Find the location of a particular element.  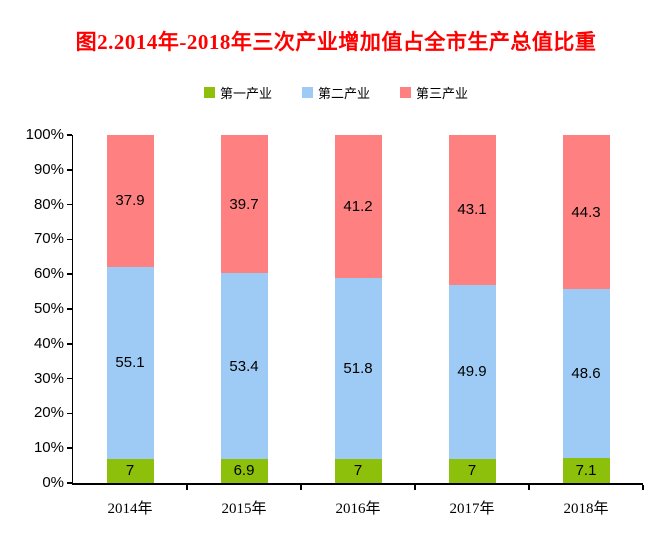

x-axis-label: 2018年 is located at coordinates (586, 509).